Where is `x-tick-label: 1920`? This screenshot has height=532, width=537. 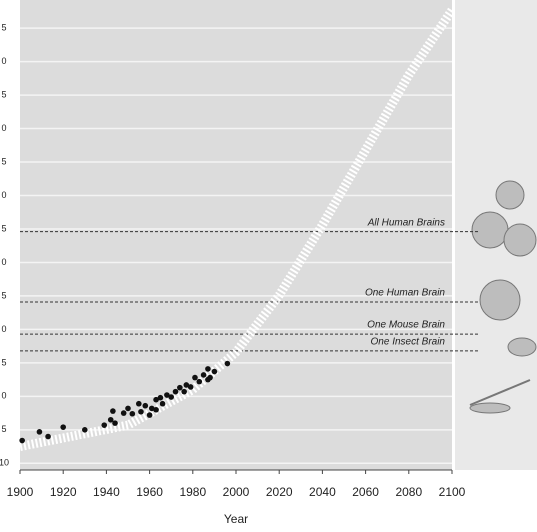 x-tick-label: 1920 is located at coordinates (63, 492).